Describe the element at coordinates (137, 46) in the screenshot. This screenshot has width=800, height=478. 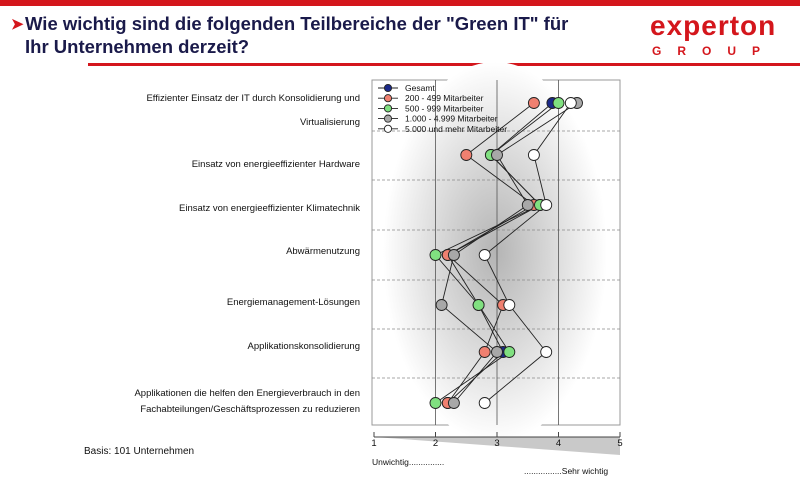
I see `page-title-line-2: Ihr Unternehmen derzeit?` at that location.